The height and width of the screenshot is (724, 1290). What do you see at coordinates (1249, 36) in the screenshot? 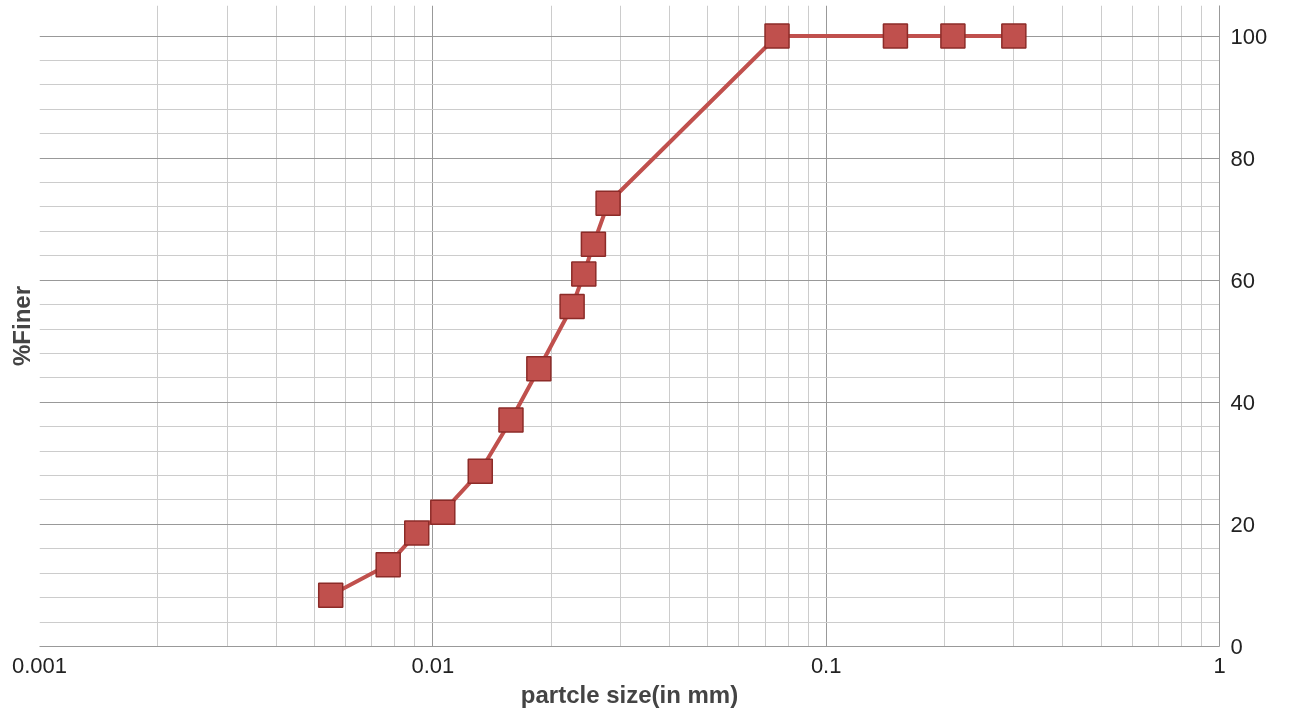
I see `y-tick-label: 100` at bounding box center [1249, 36].